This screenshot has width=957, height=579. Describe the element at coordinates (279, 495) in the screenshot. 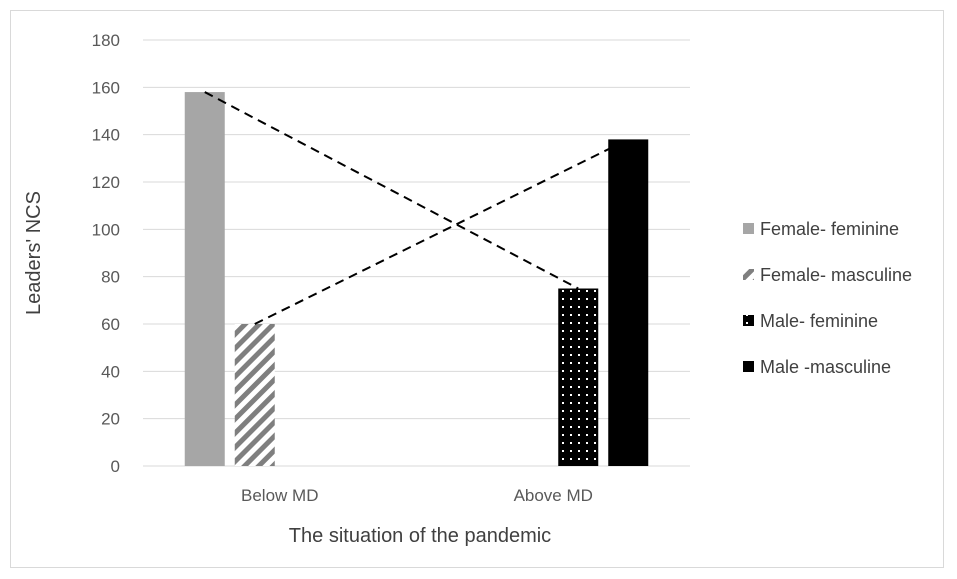

I see `x-tick-label: Below MD` at that location.